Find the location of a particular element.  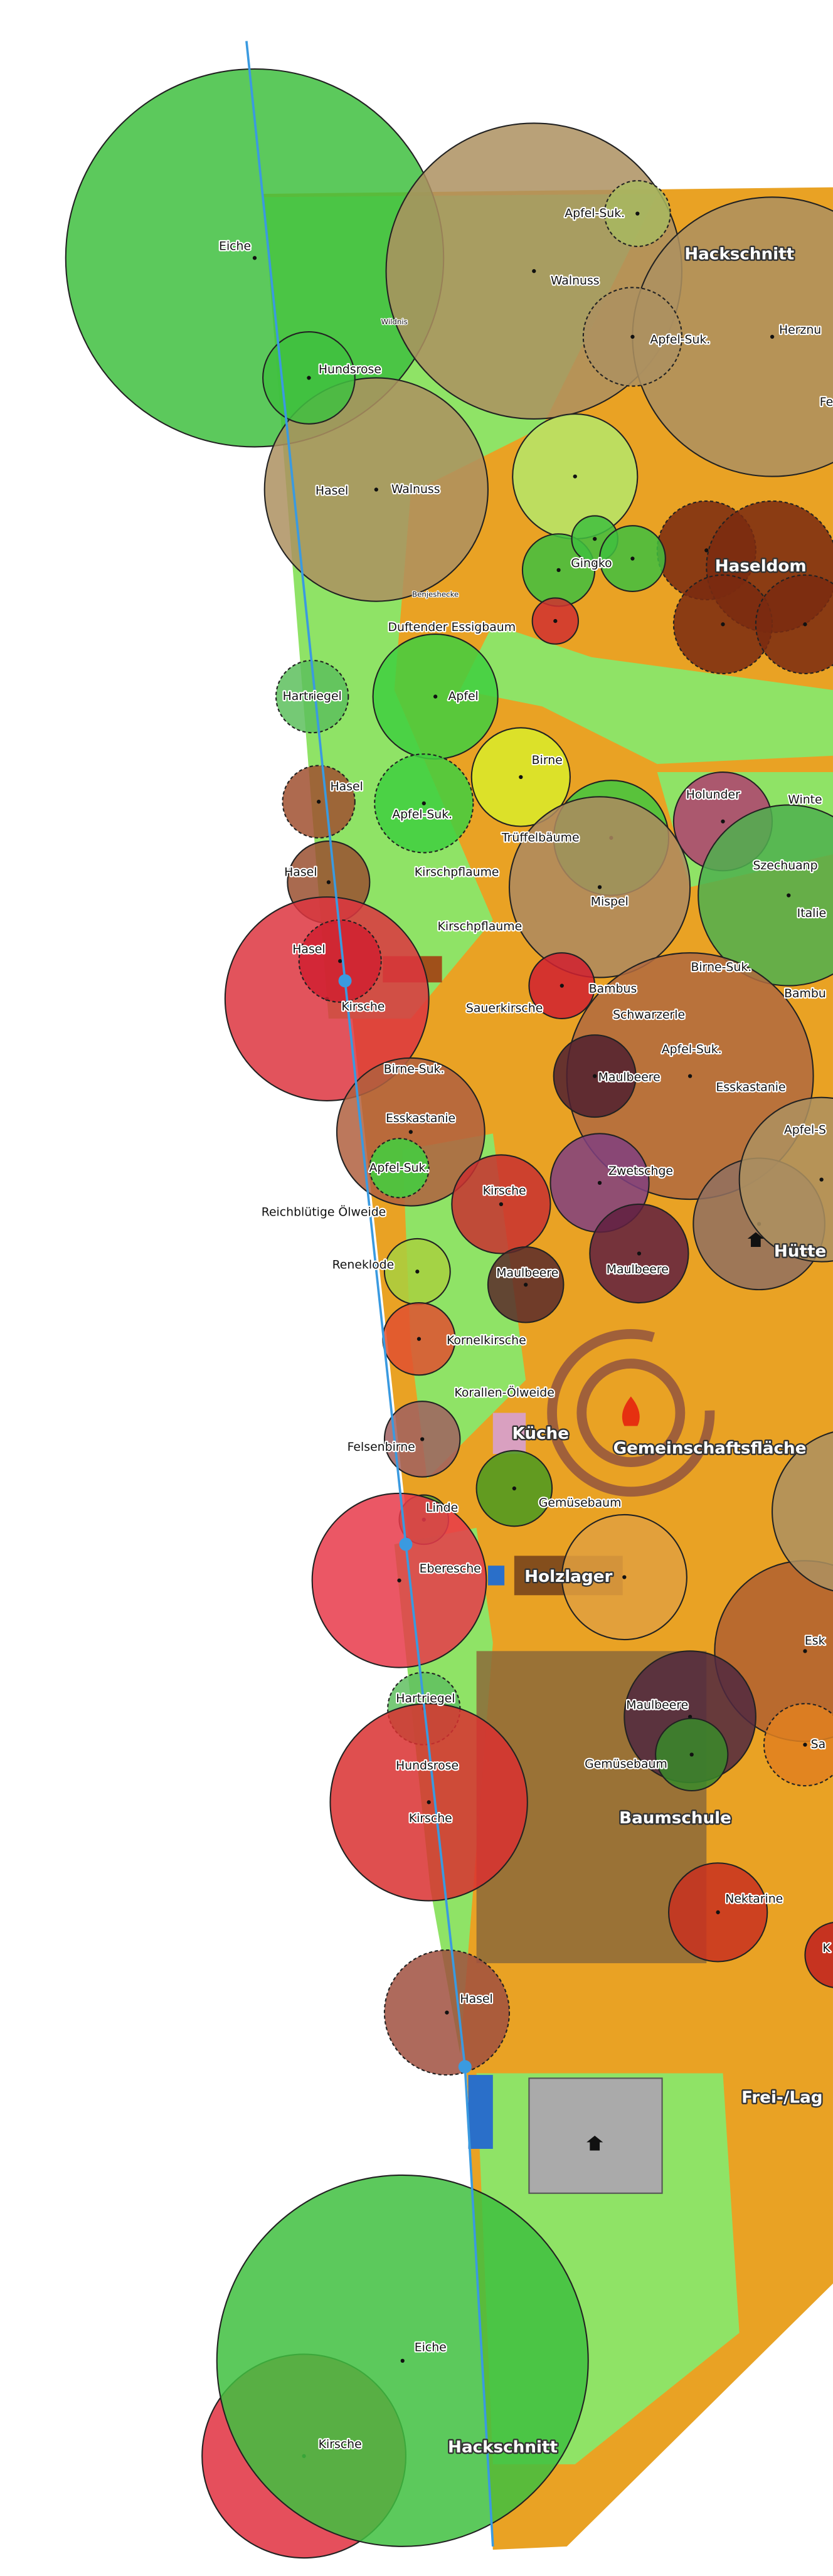

storage-building is located at coordinates (596, 2135).